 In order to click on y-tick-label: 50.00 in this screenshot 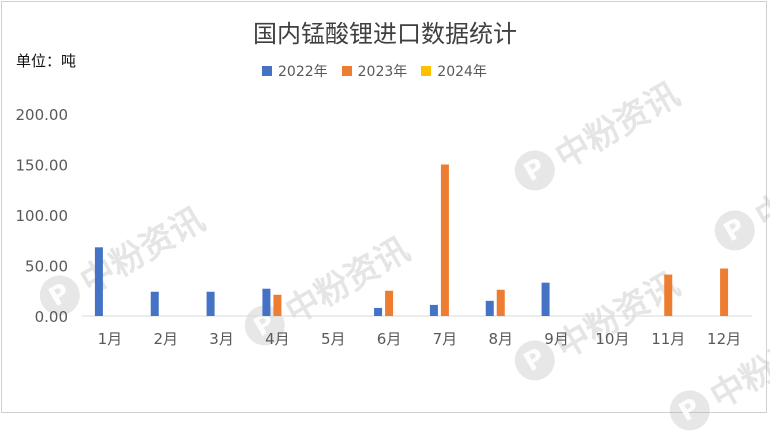, I will do `click(46, 267)`.